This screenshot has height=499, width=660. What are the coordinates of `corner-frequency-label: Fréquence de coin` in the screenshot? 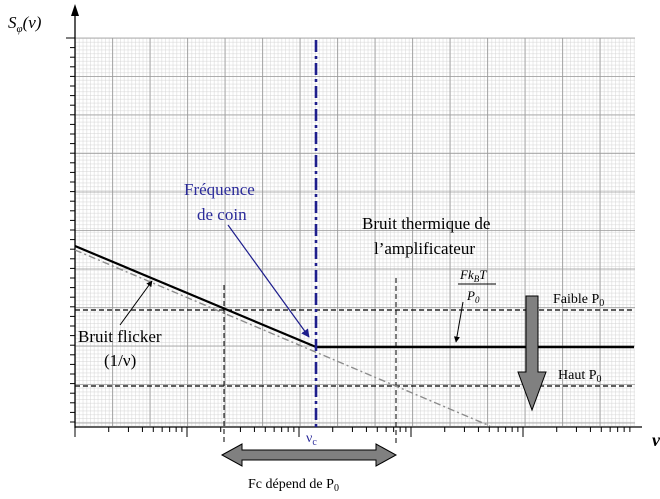 It's located at (221, 202).